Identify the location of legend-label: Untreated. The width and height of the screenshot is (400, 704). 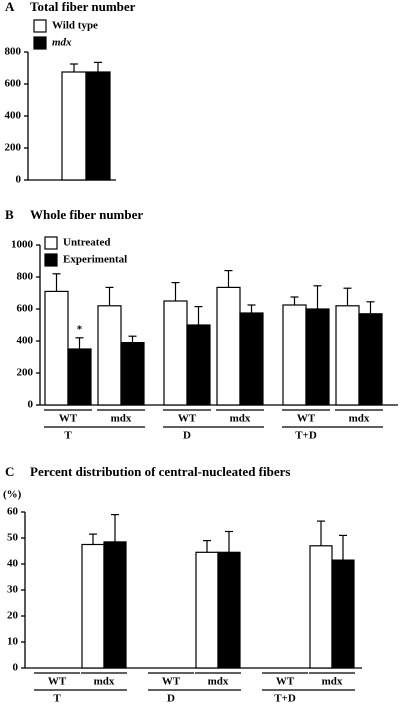
(86, 243).